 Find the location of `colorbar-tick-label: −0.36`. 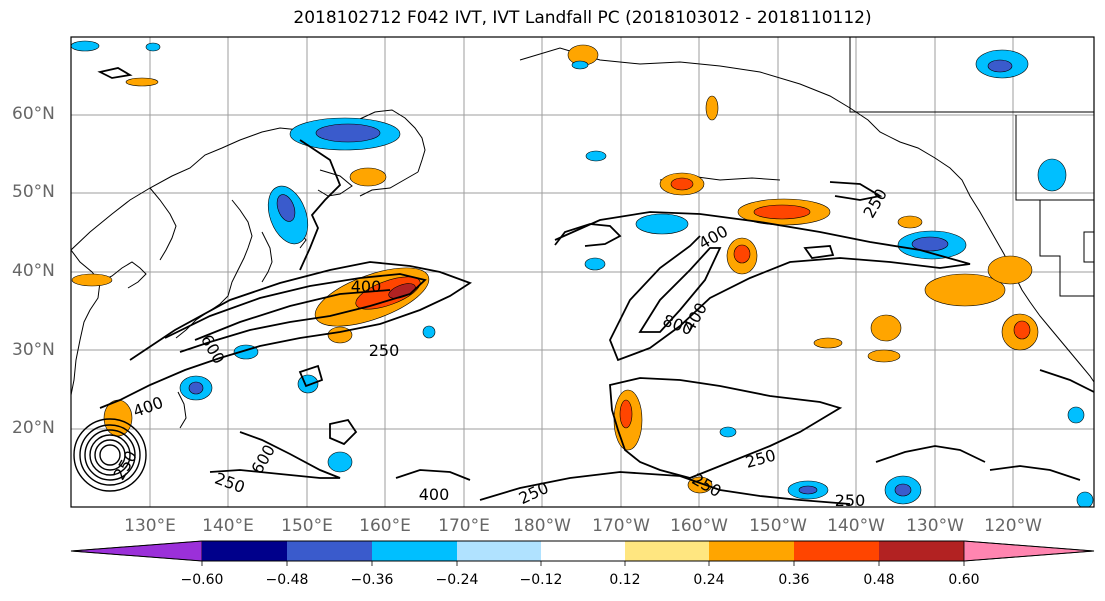

colorbar-tick-label: −0.36 is located at coordinates (372, 580).